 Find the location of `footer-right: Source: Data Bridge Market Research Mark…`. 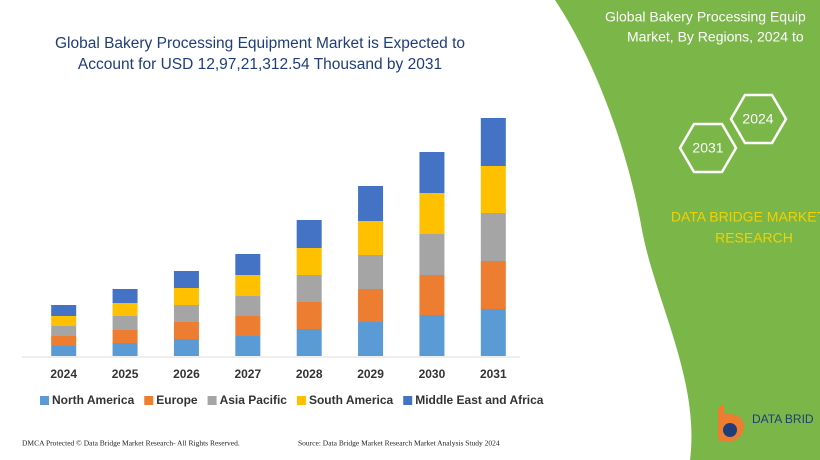

footer-right: Source: Data Bridge Market Research Mark… is located at coordinates (399, 443).